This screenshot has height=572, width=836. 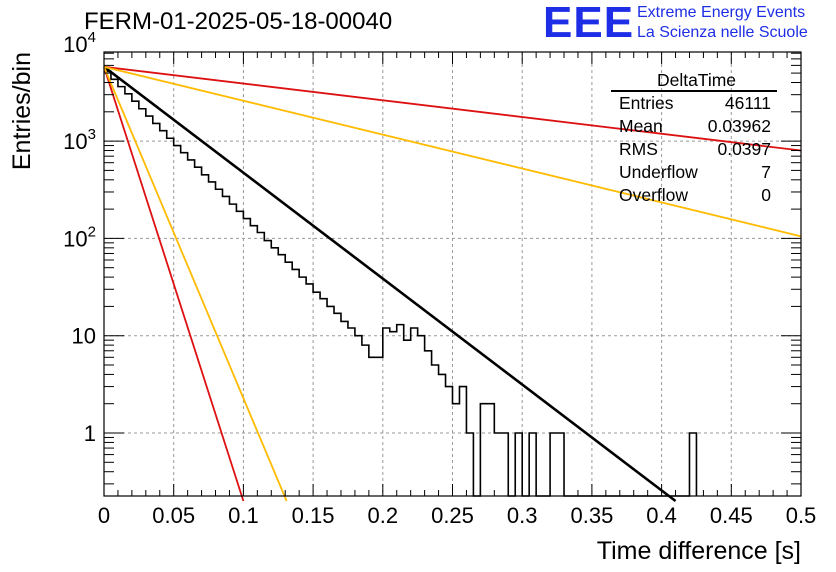 I want to click on logo-line-2: La Scienza nelle Scuole, so click(x=722, y=32).